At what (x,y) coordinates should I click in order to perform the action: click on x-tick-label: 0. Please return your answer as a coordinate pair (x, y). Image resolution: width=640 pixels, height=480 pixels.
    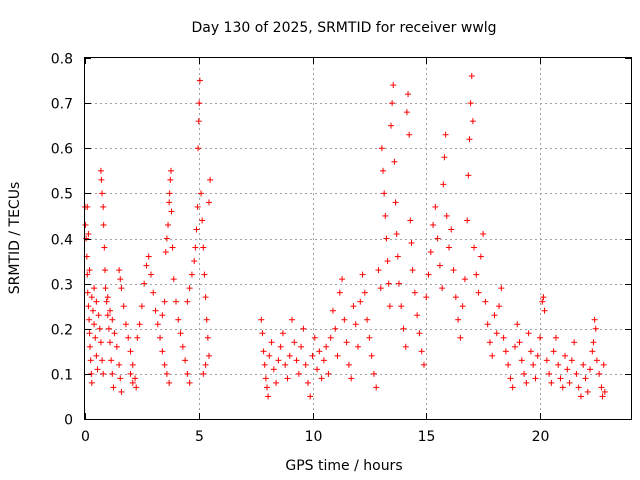
    Looking at the image, I should click on (85, 437).